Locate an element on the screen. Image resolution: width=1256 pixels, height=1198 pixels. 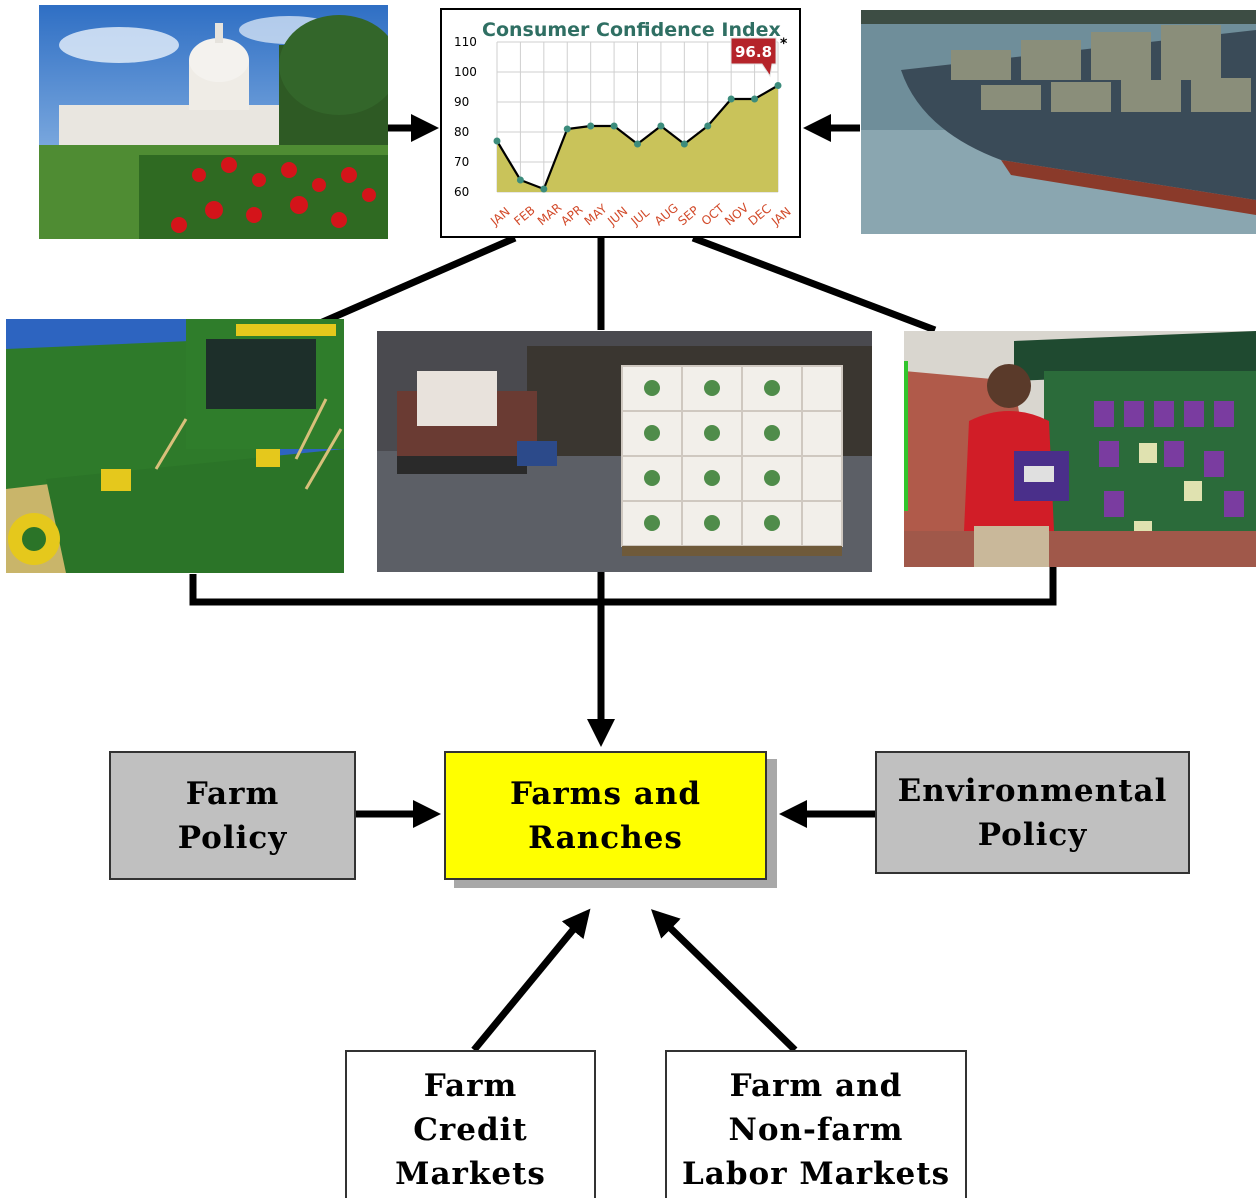
chart-x-tick-label: SEP is located at coordinates (688, 215).